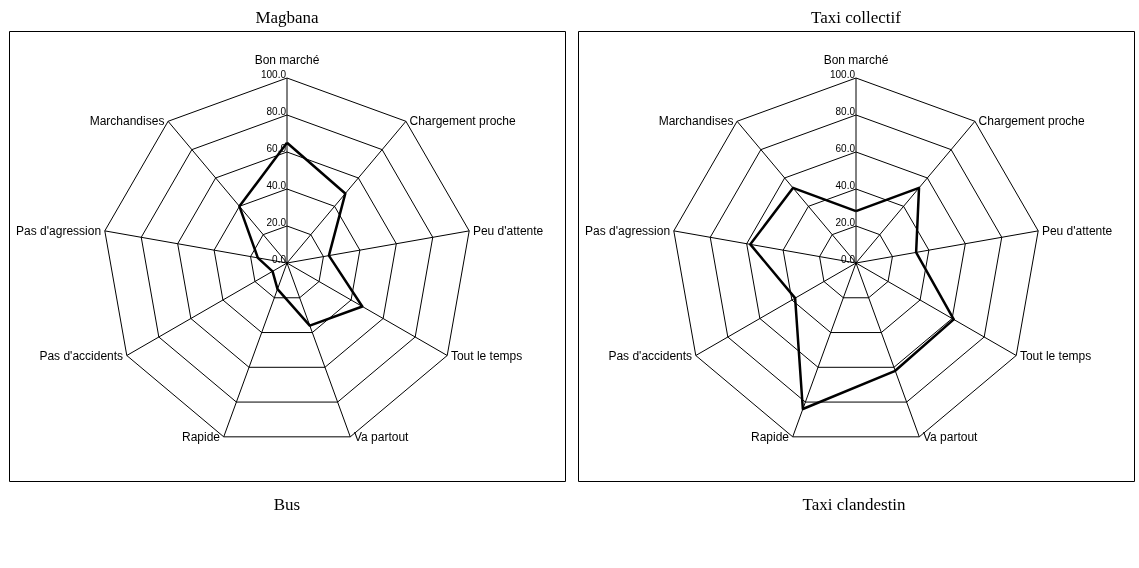 Image resolution: width=1139 pixels, height=568 pixels. I want to click on chart-title: Taxi collectif, so click(856, 17).